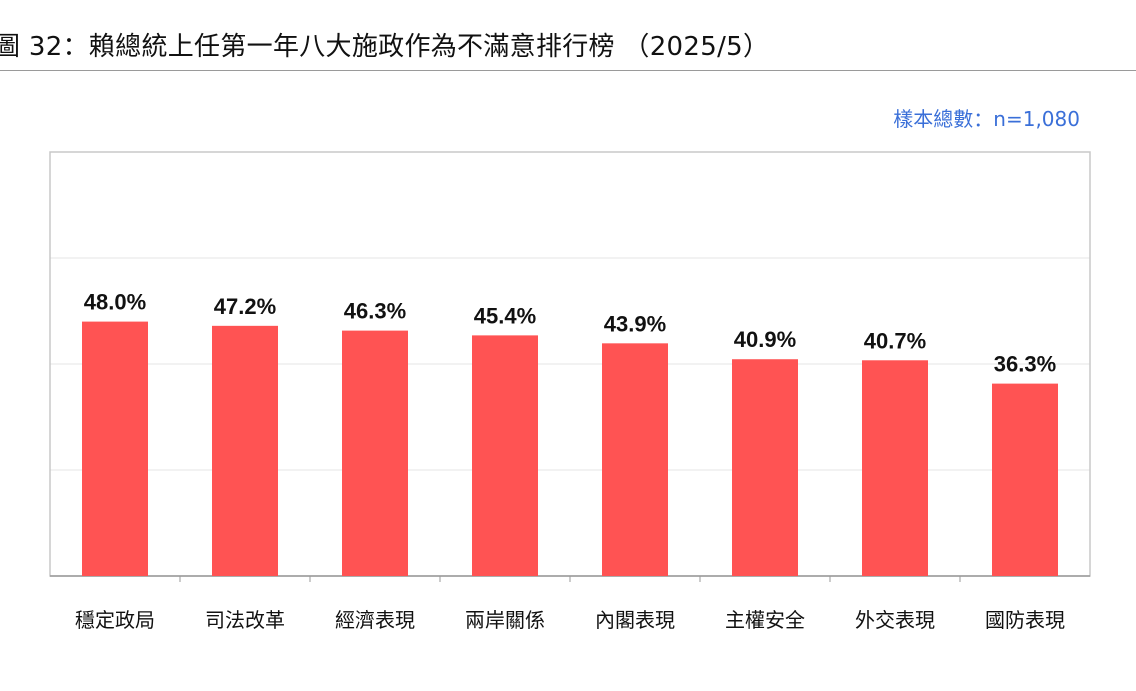 The width and height of the screenshot is (1136, 691). I want to click on category-label-5: 內閣表現, so click(635, 620).